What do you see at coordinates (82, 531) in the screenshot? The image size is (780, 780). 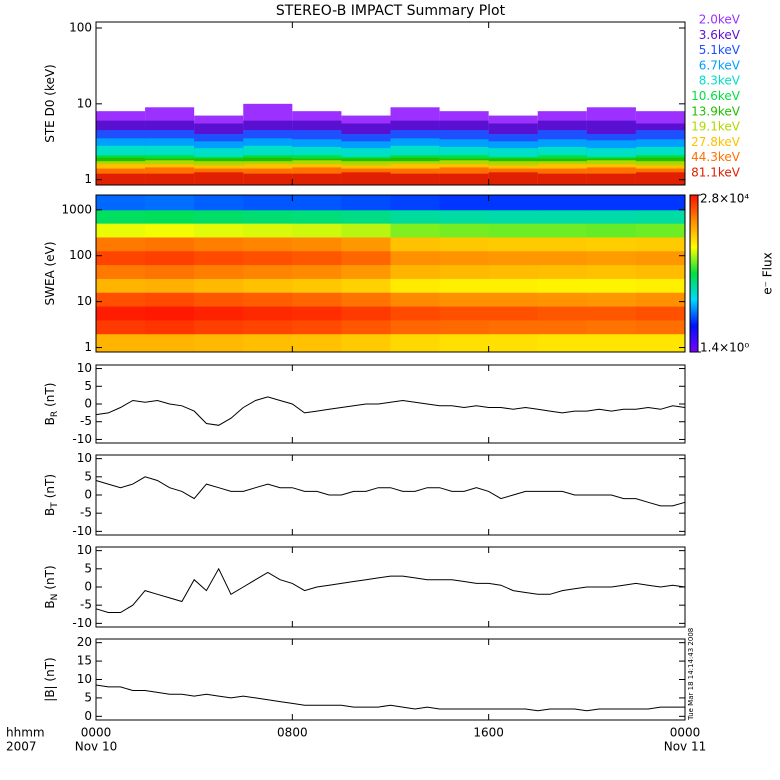 I see `y-tick-label: -10` at bounding box center [82, 531].